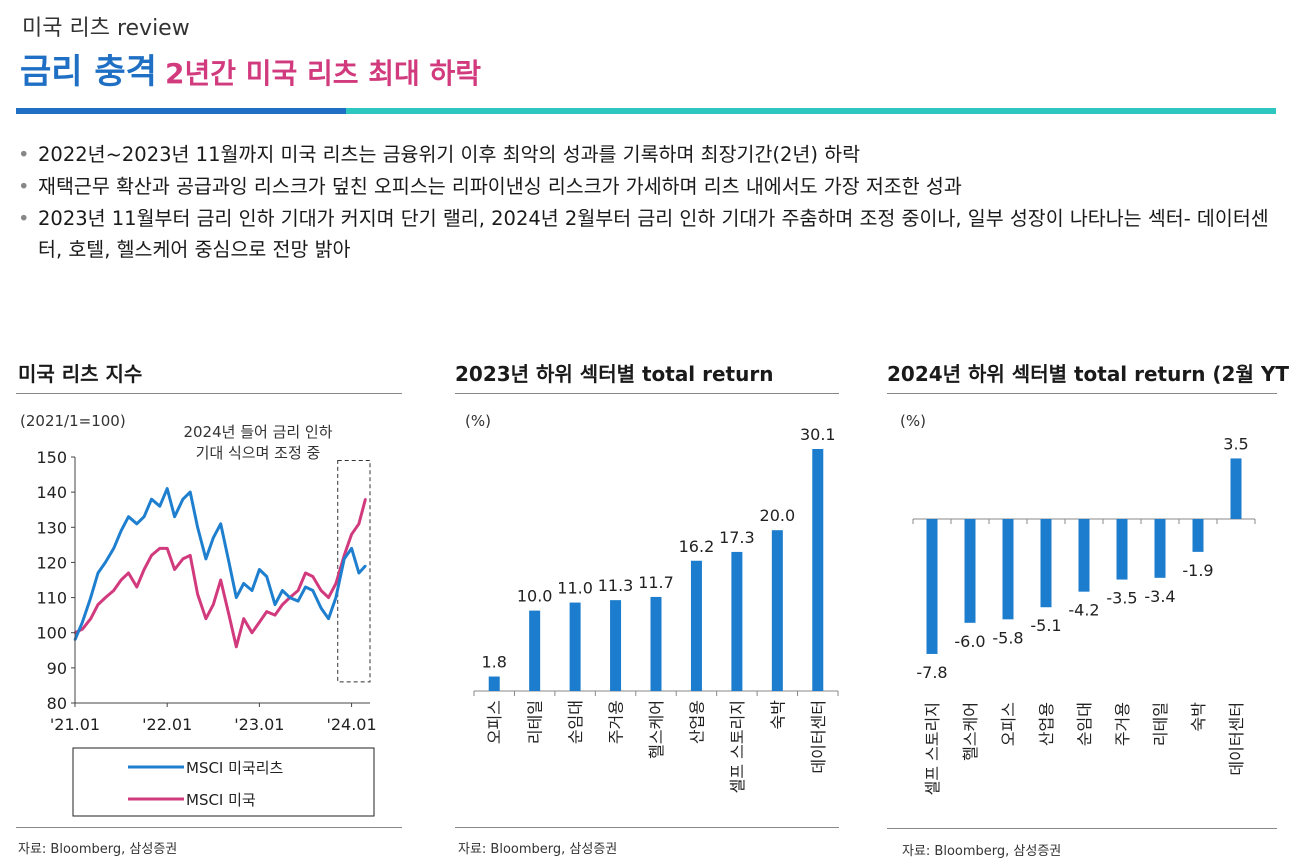  I want to click on category-label: 헬스케어, so click(656, 729).